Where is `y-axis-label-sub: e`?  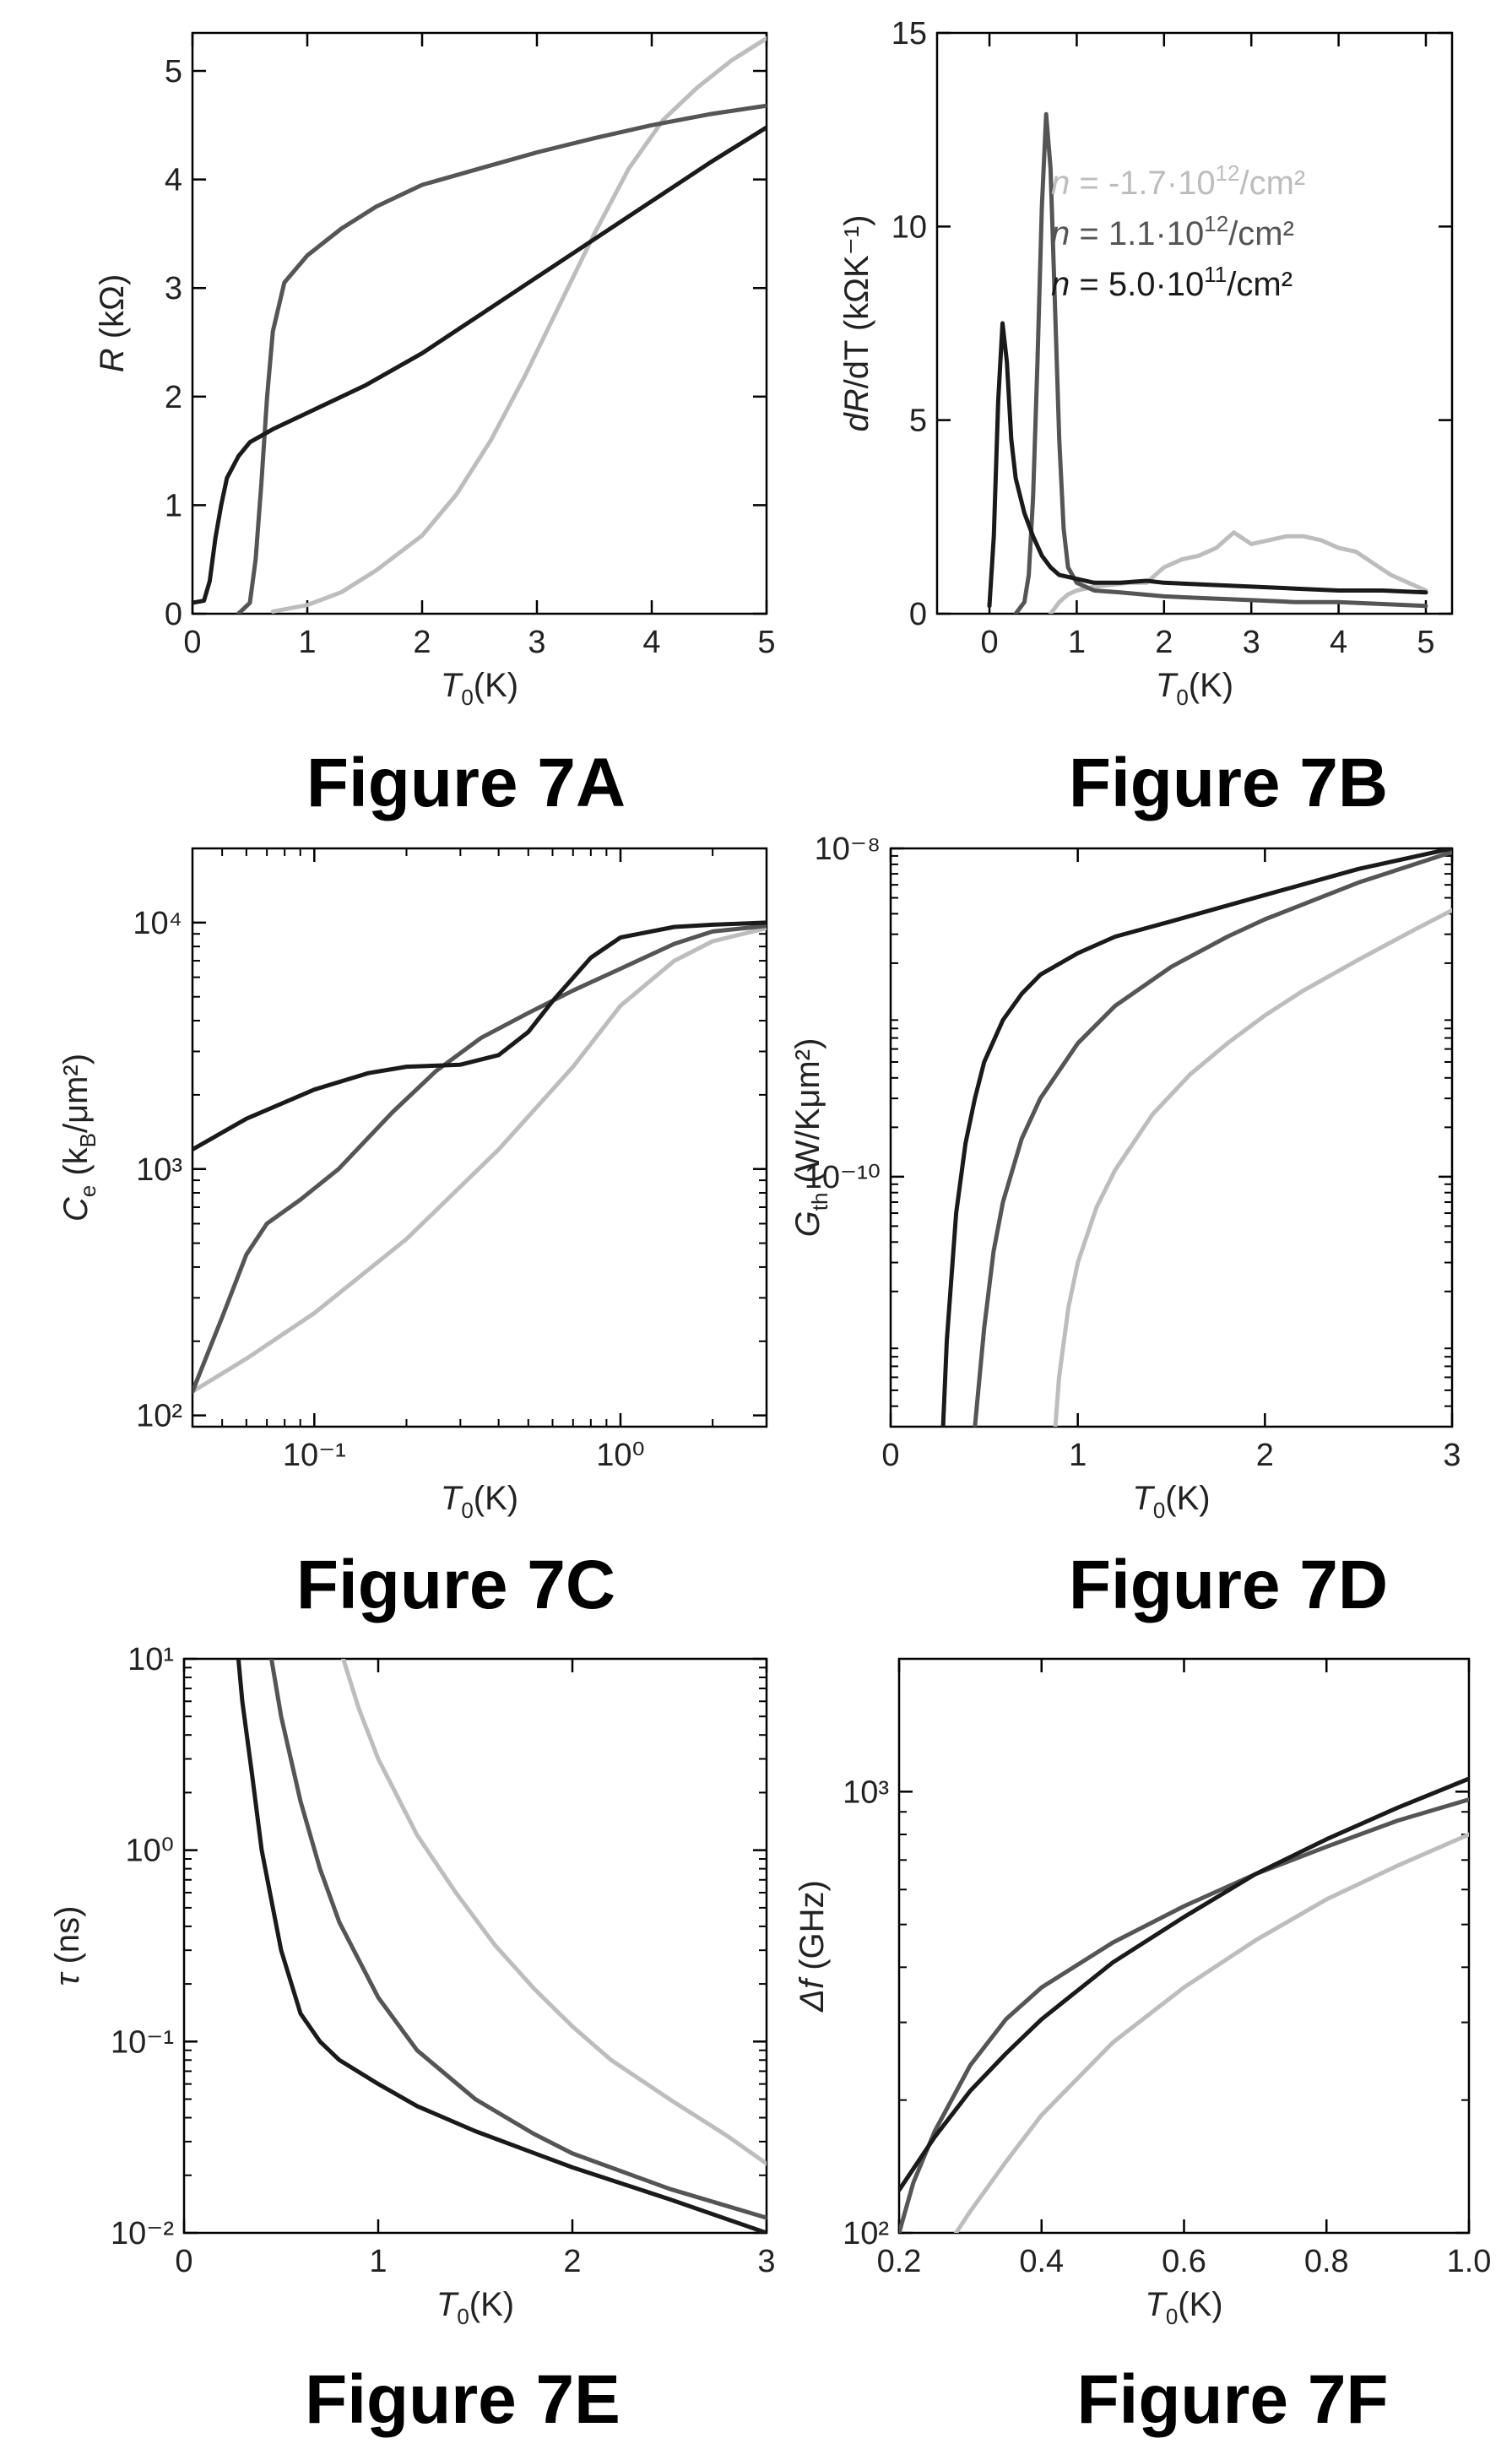 y-axis-label-sub: e is located at coordinates (87, 1191).